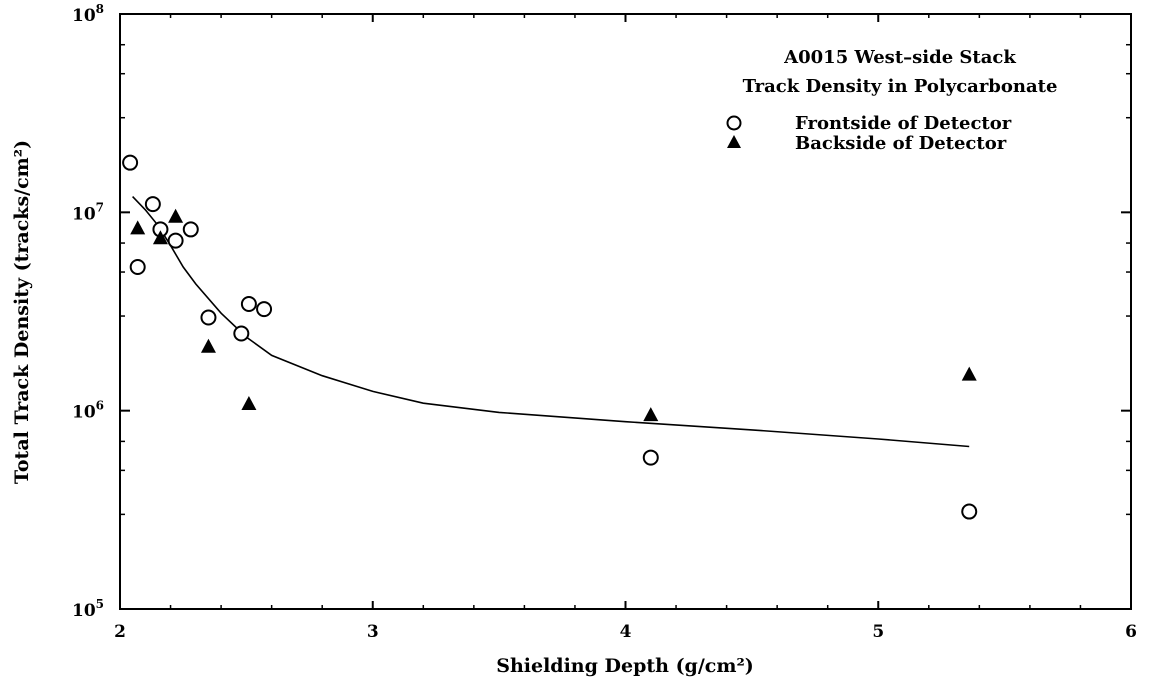  I want to click on chart-title-line-2: Track Density in Polycarbonate, so click(900, 86).